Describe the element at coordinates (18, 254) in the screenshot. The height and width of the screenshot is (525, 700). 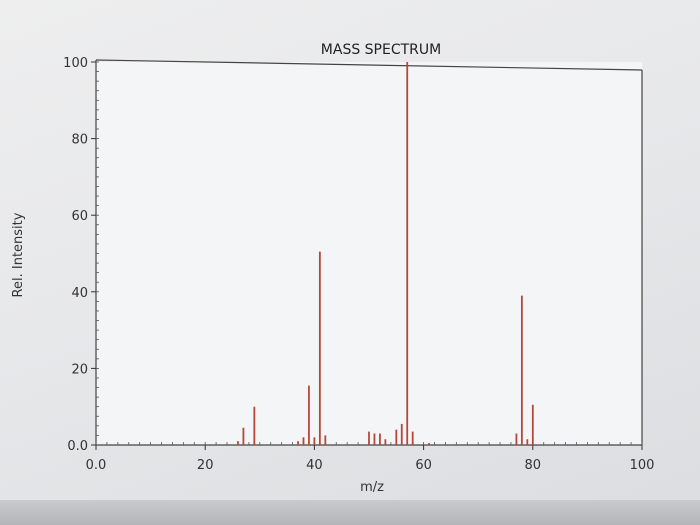
I see `y-axis-label: Rel. Intensity` at that location.